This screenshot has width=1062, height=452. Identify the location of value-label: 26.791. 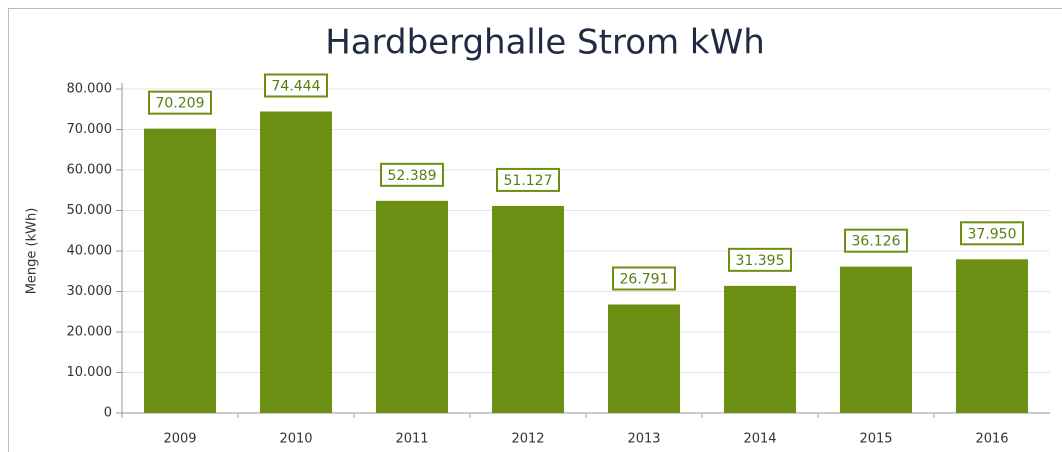
(644, 279).